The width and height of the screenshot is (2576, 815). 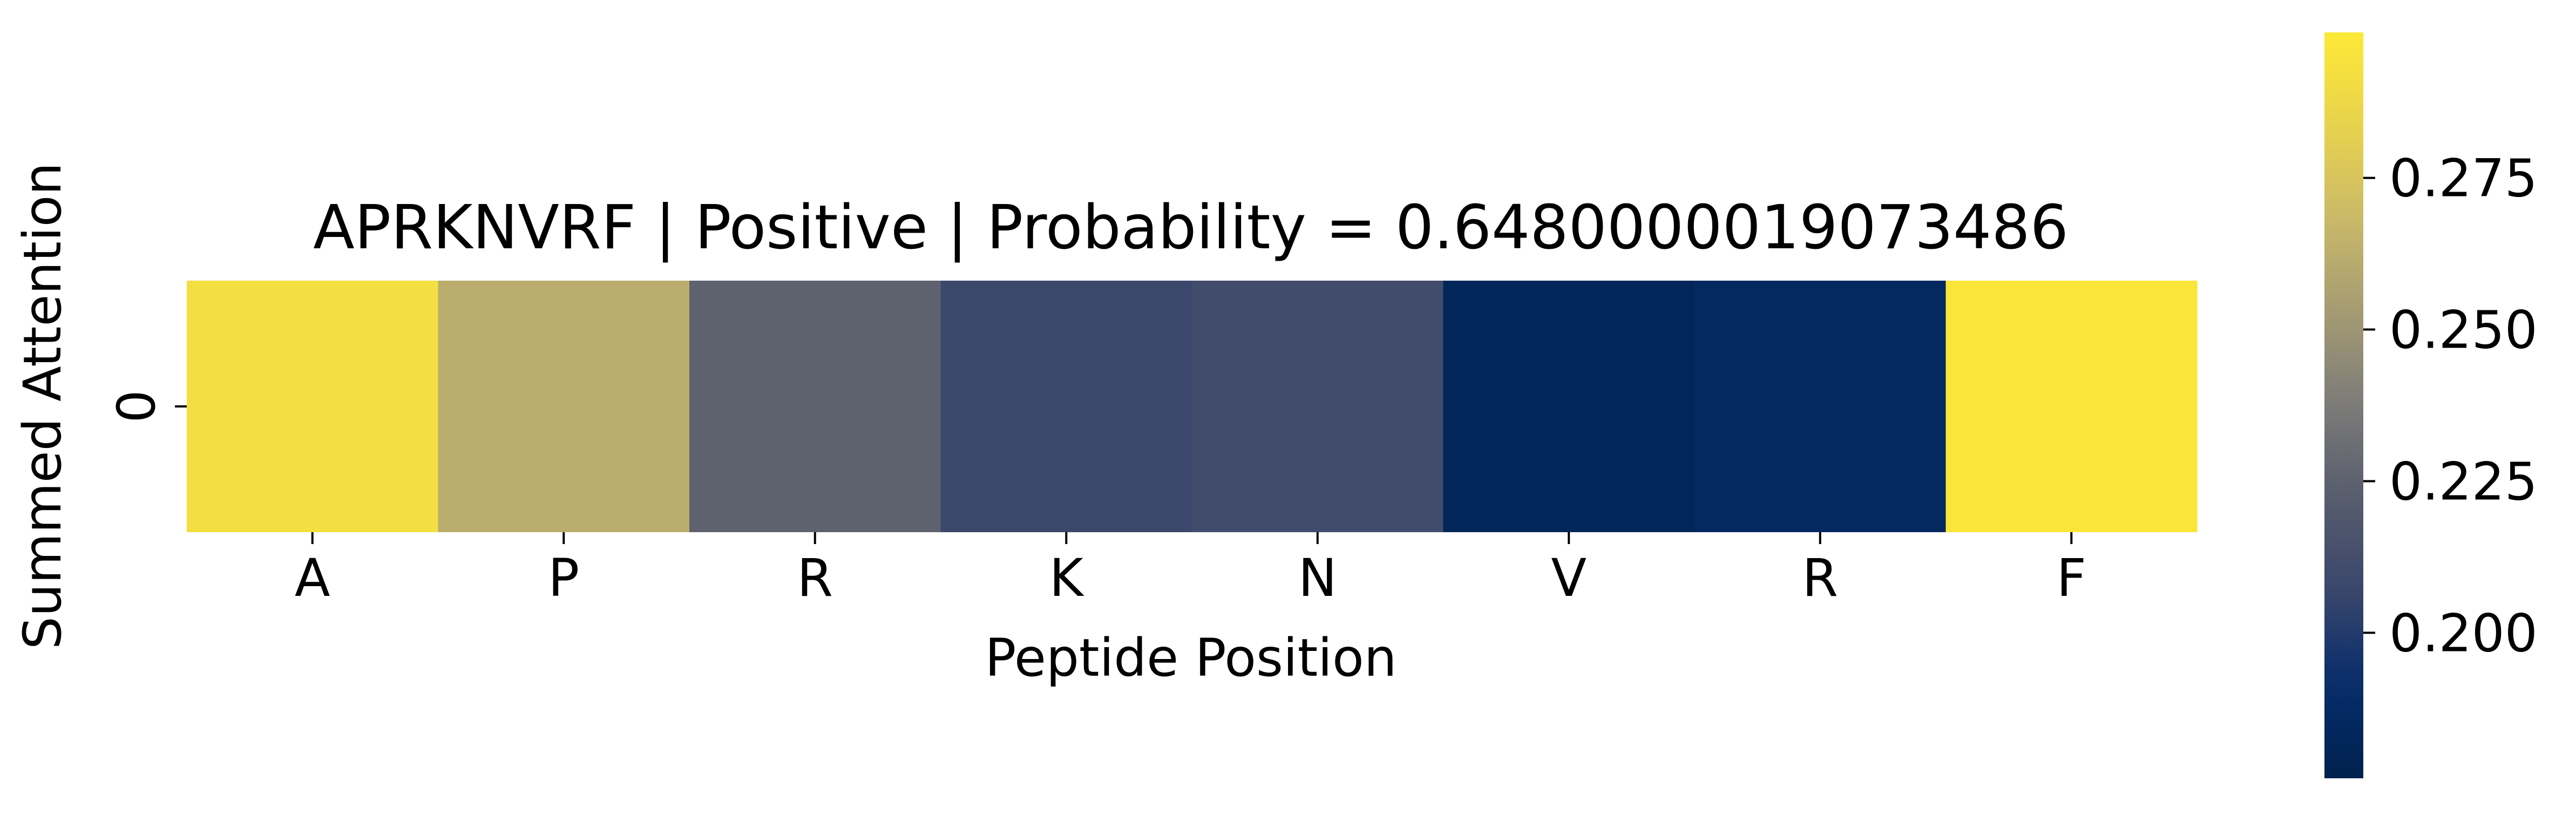 What do you see at coordinates (1569, 578) in the screenshot?
I see `x-tick-label: V` at bounding box center [1569, 578].